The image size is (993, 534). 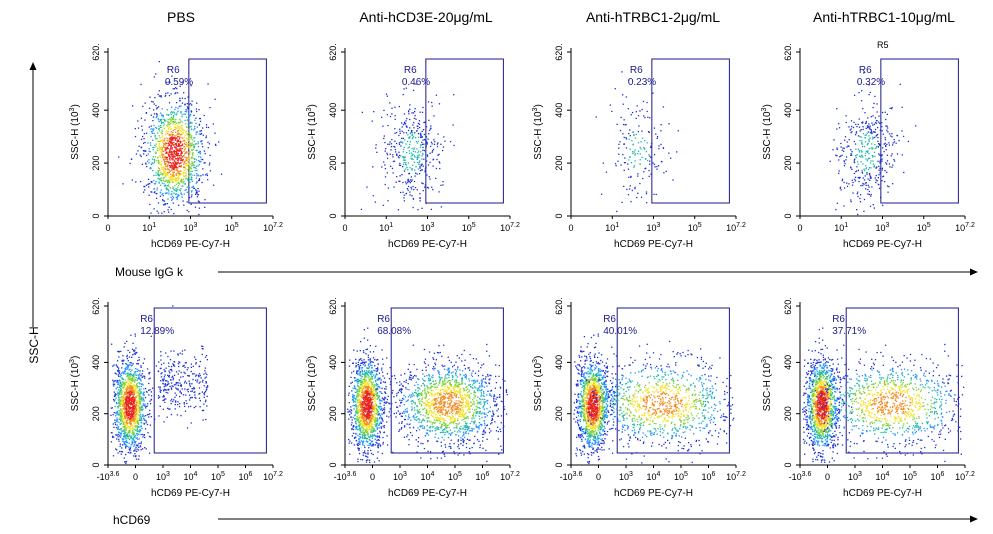 I want to click on column-title-1: PBS, so click(x=181, y=17).